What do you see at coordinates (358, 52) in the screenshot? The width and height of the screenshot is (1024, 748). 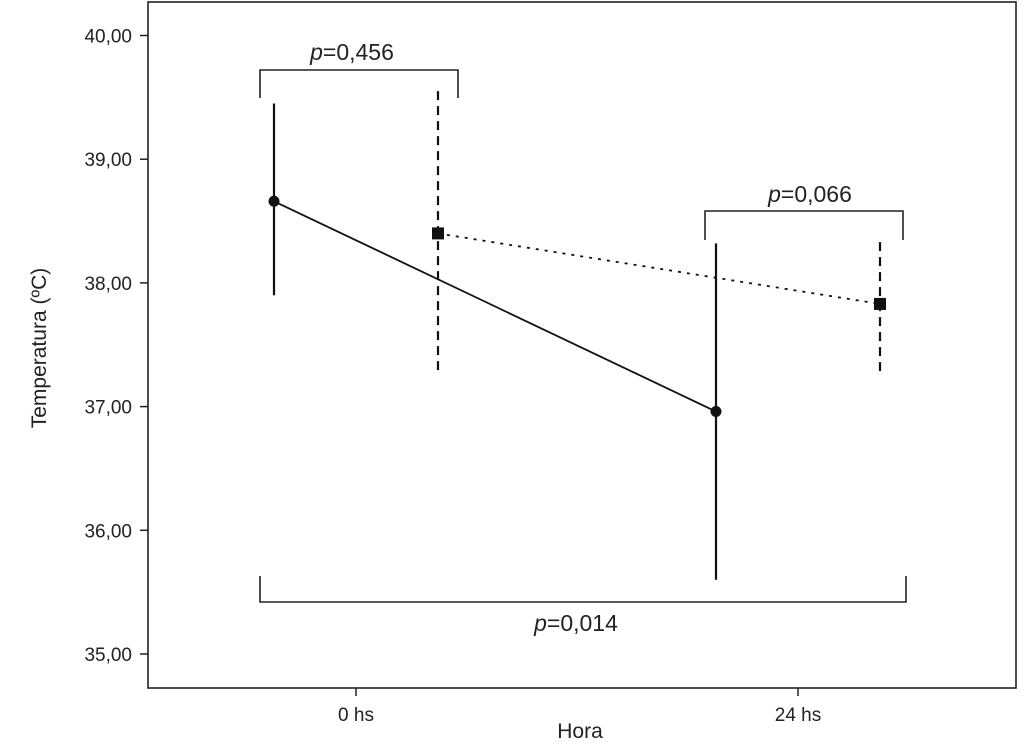 I see `p-value: =0,456` at bounding box center [358, 52].